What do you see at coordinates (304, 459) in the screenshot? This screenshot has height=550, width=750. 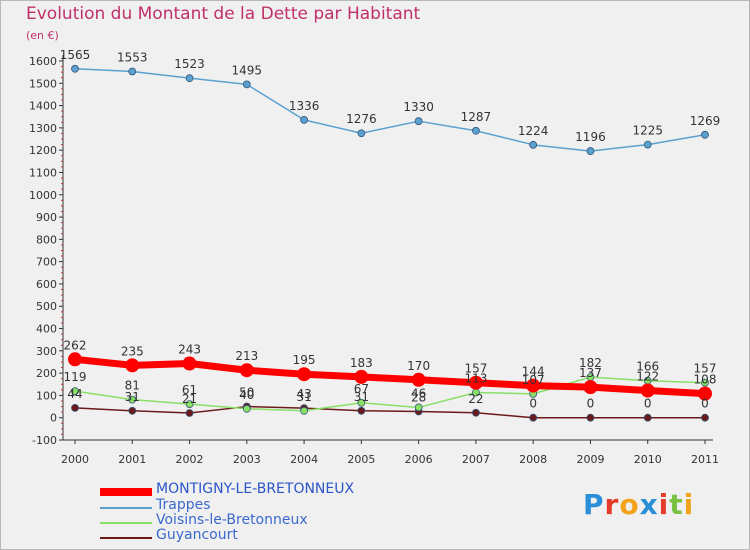 I see `x-tick-label: 2004` at bounding box center [304, 459].